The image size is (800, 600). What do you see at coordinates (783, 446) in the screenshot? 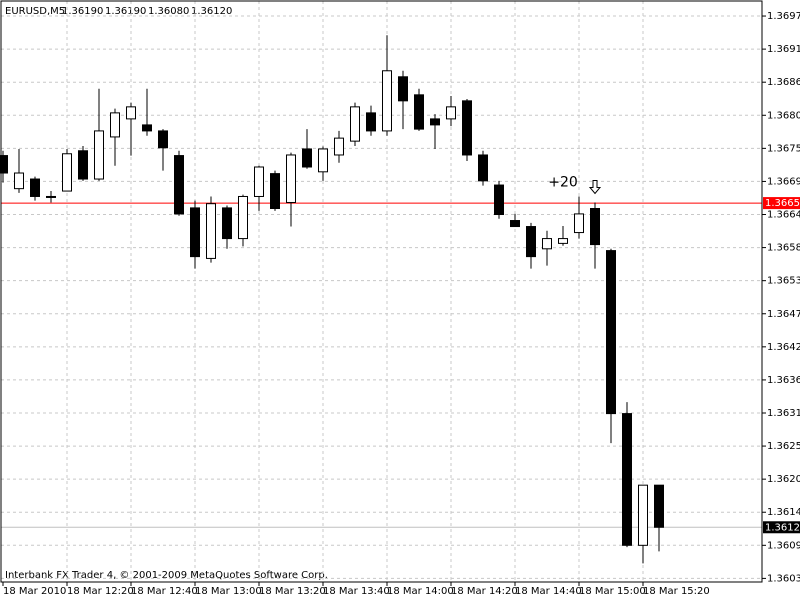
I see `y-tick-label: 1.36255` at bounding box center [783, 446].